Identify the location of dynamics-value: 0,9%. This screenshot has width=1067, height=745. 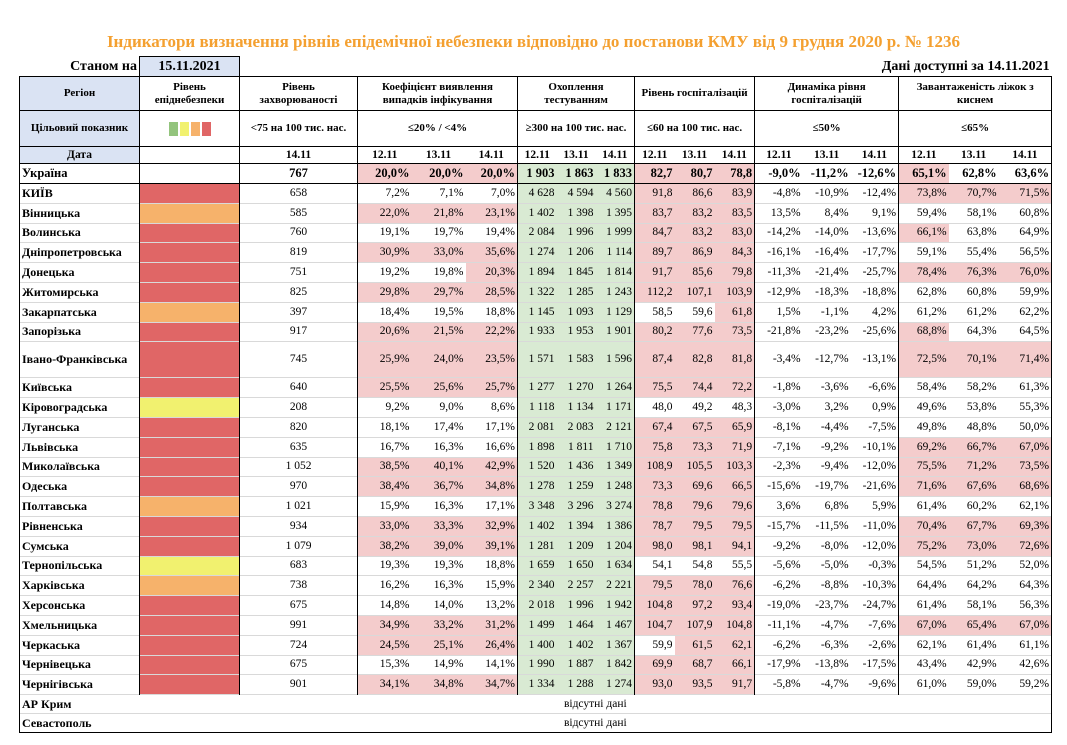
(875, 407).